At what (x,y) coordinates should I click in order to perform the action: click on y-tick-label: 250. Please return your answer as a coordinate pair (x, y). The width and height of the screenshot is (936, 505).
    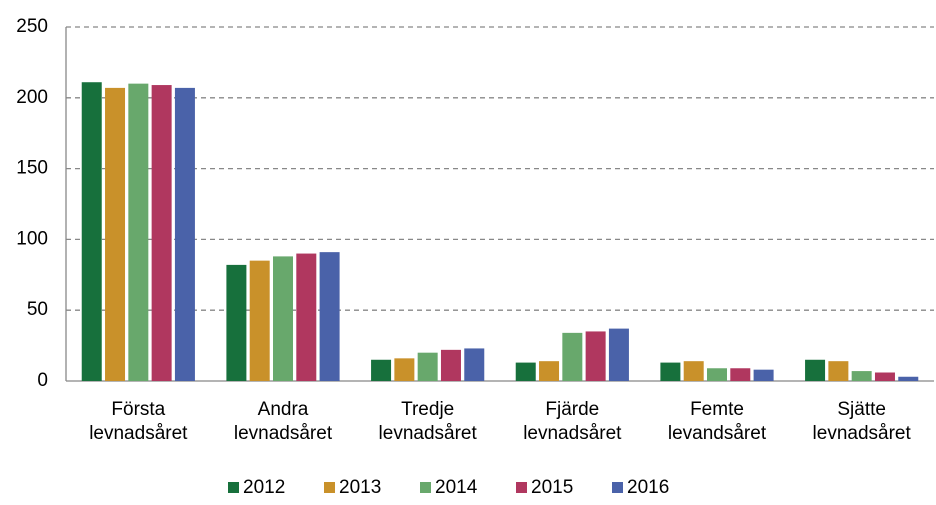
    Looking at the image, I should click on (32, 26).